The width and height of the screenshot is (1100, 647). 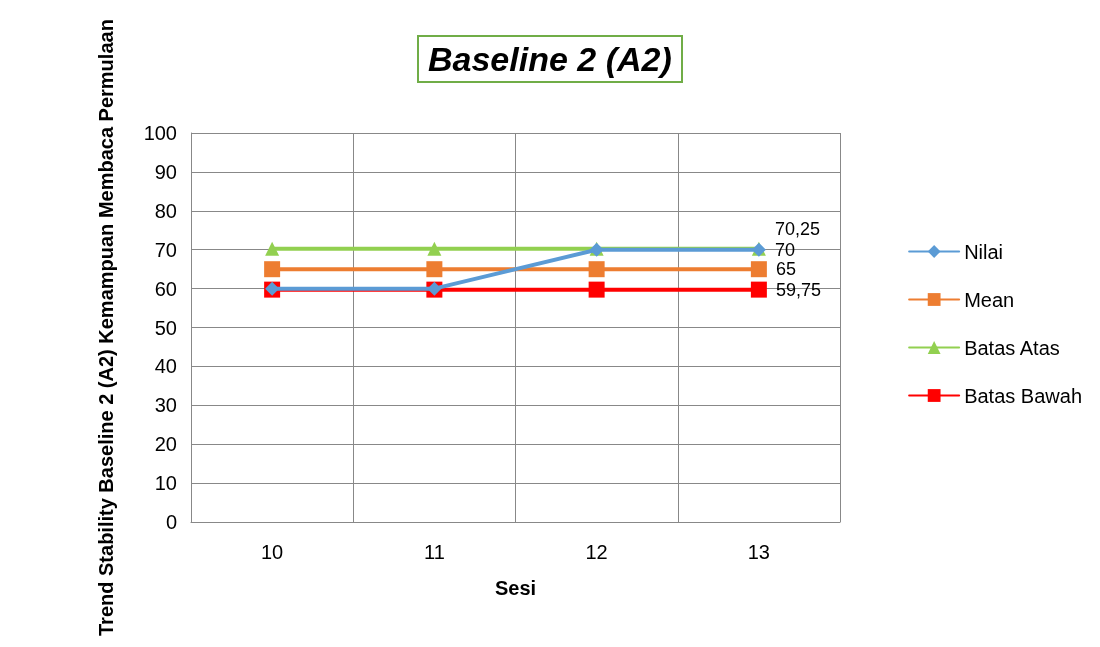 I want to click on y-tick-label: 60, so click(x=165, y=288).